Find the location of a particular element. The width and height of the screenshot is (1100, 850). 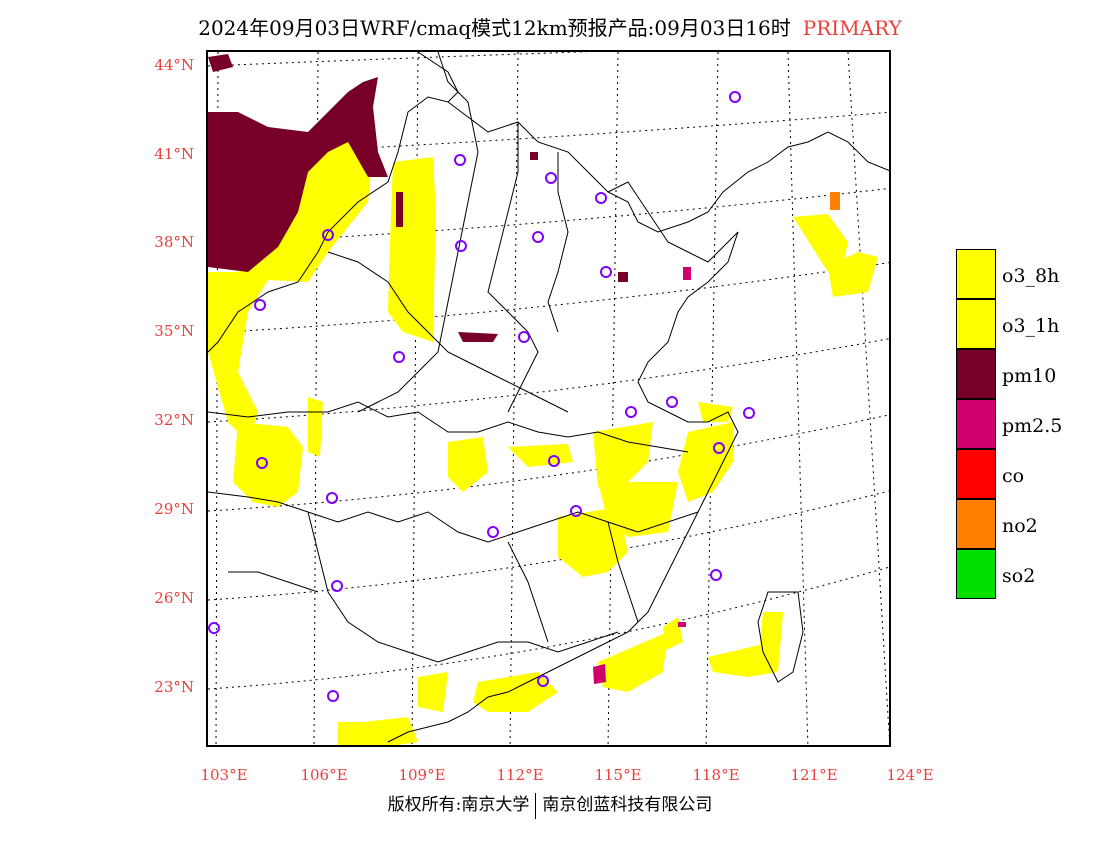

legend-label-so2: so2 is located at coordinates (1019, 576).